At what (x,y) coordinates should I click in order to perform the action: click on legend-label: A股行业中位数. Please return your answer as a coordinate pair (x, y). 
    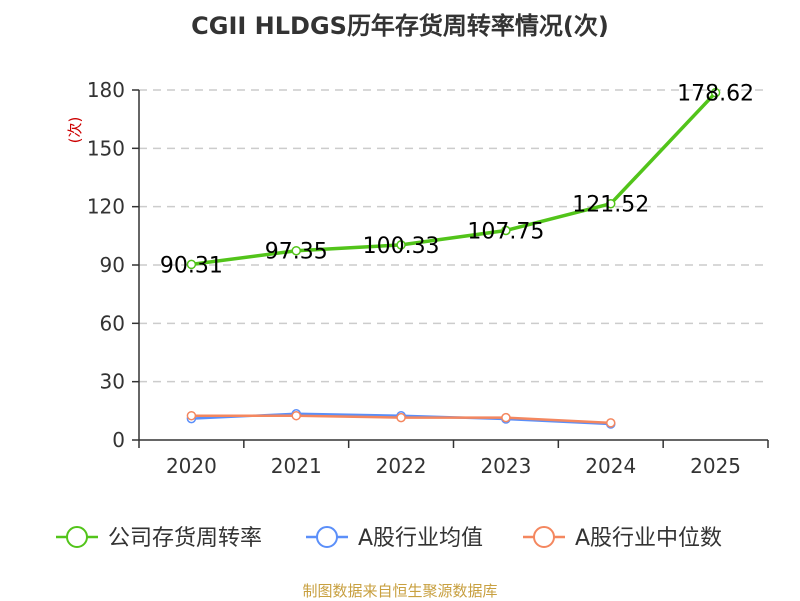
    Looking at the image, I should click on (648, 538).